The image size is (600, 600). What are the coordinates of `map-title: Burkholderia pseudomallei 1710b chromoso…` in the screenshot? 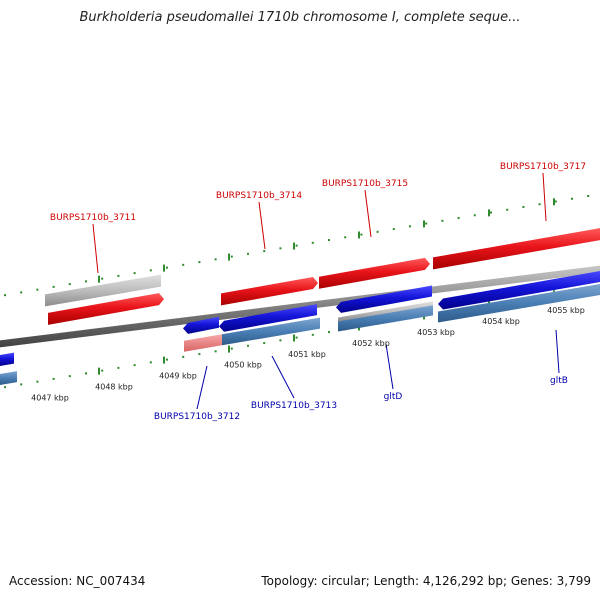 It's located at (300, 17).